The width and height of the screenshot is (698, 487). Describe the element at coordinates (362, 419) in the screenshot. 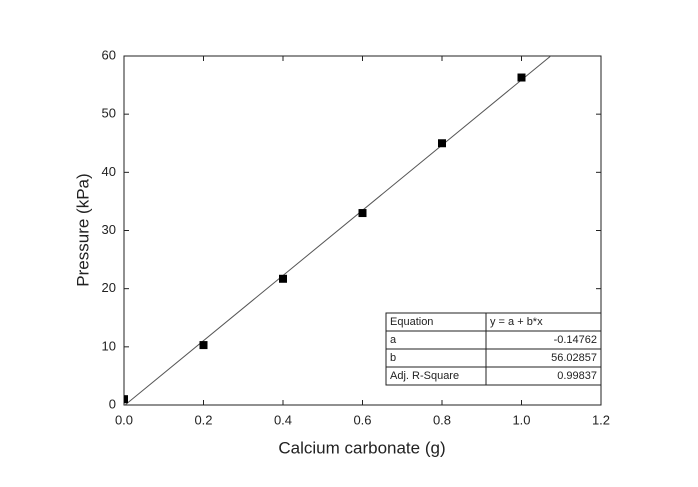

I see `x-tick-label: 0.6` at that location.